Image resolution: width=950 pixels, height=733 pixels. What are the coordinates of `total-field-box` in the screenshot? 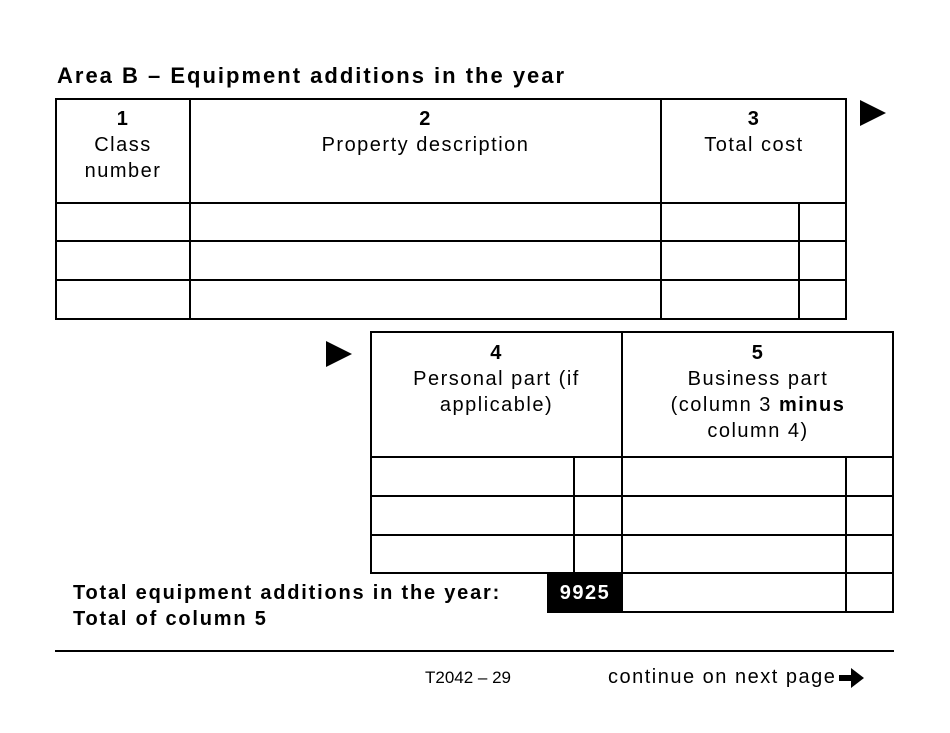 It's located at (757, 592).